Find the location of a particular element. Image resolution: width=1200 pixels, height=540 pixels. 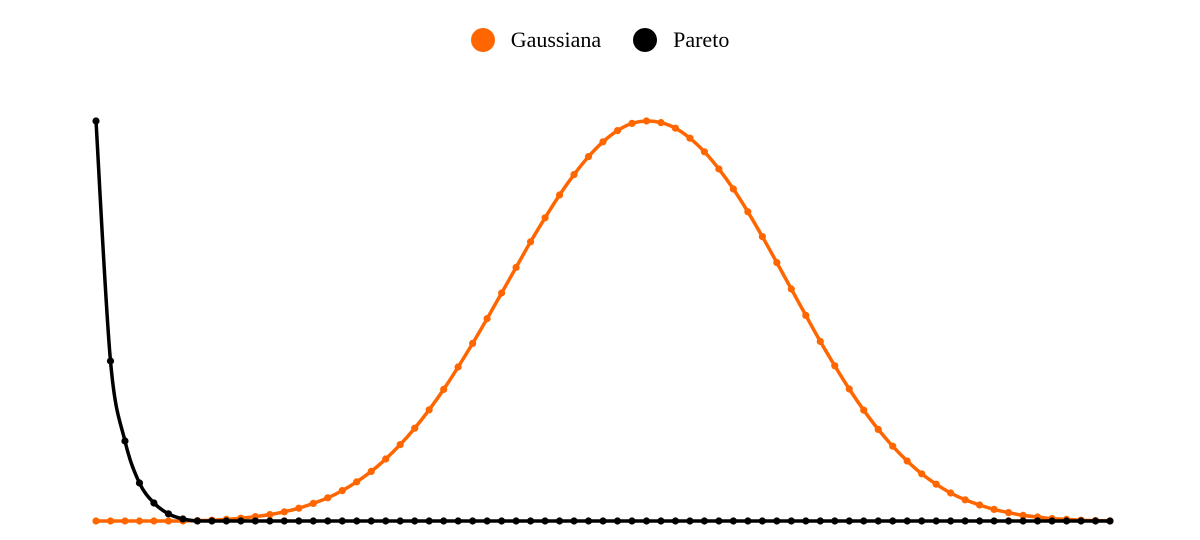

legend-item-gaussiana: Gaussiana is located at coordinates (535, 40).